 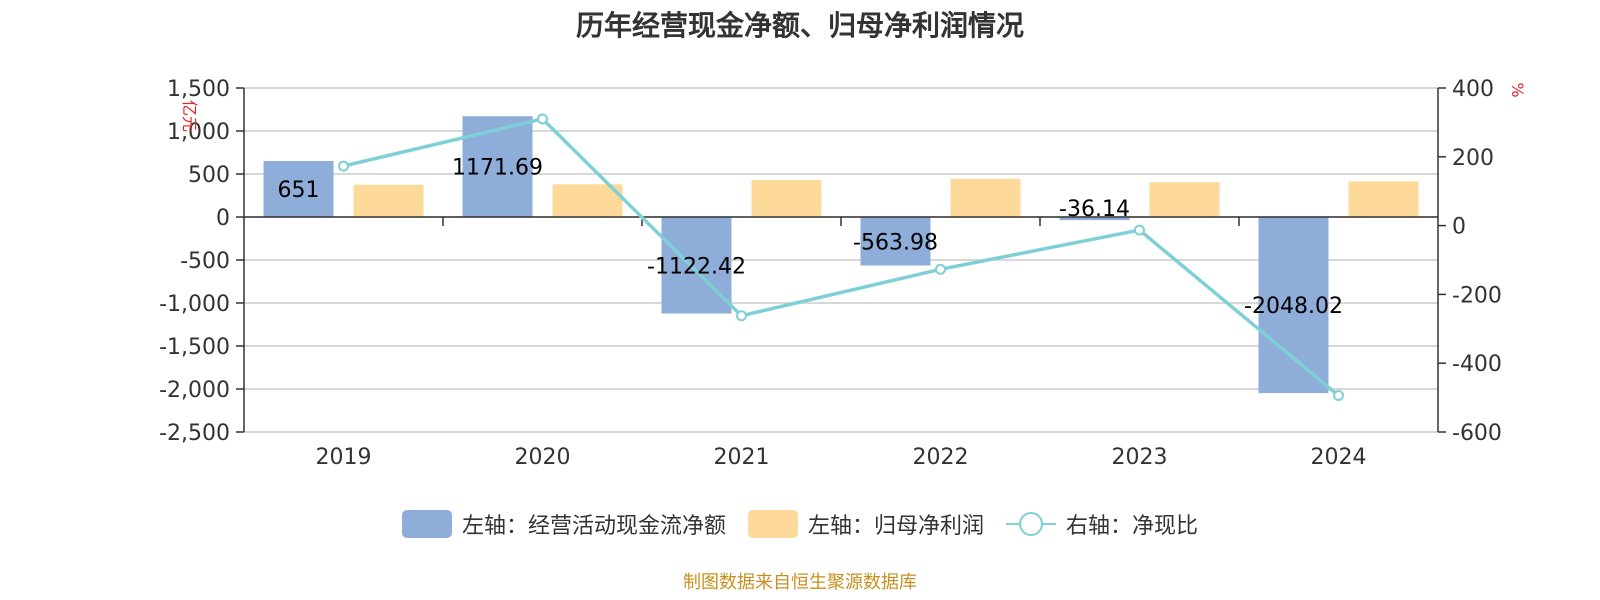 I want to click on data-label-cashflow: -2048.02, so click(x=1293, y=306).